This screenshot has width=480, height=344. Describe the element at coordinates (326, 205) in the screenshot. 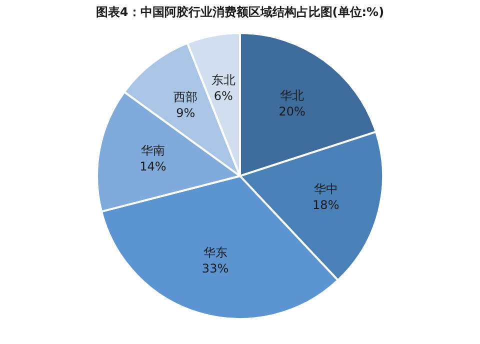

I see `data-label: 18%` at that location.